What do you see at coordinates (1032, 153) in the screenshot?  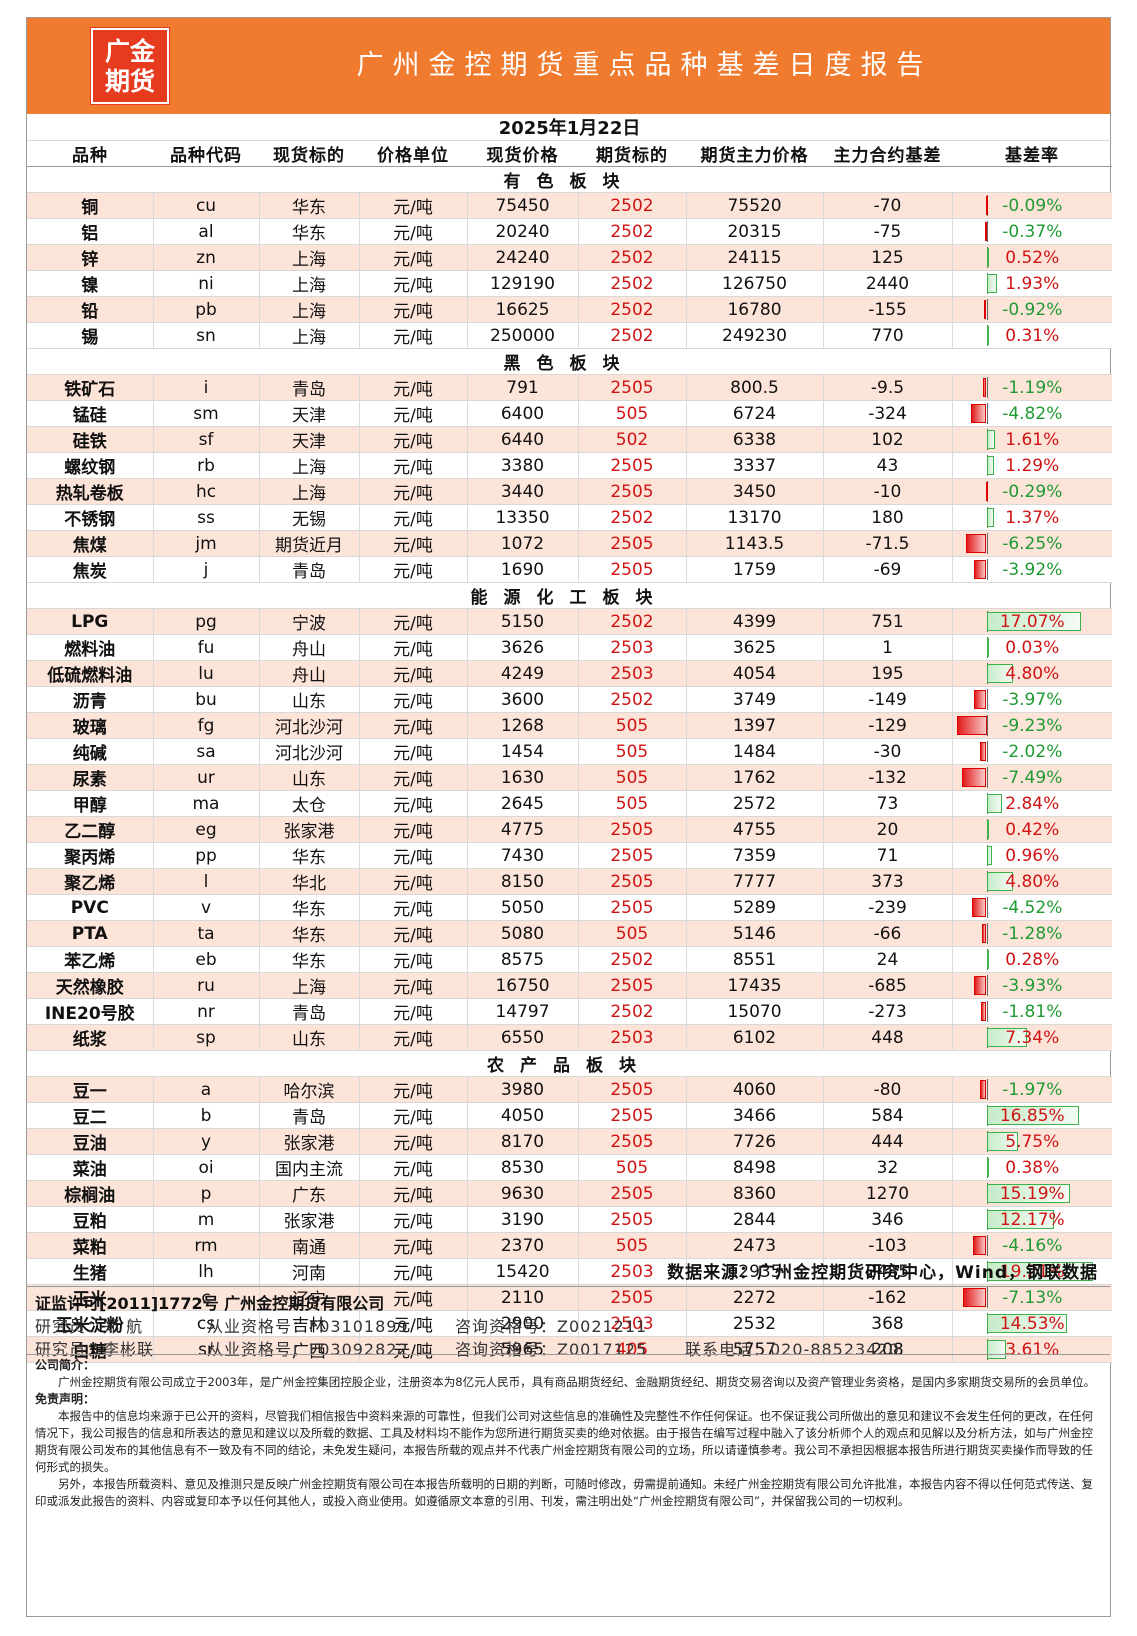 I see `column-header: 基差率` at bounding box center [1032, 153].